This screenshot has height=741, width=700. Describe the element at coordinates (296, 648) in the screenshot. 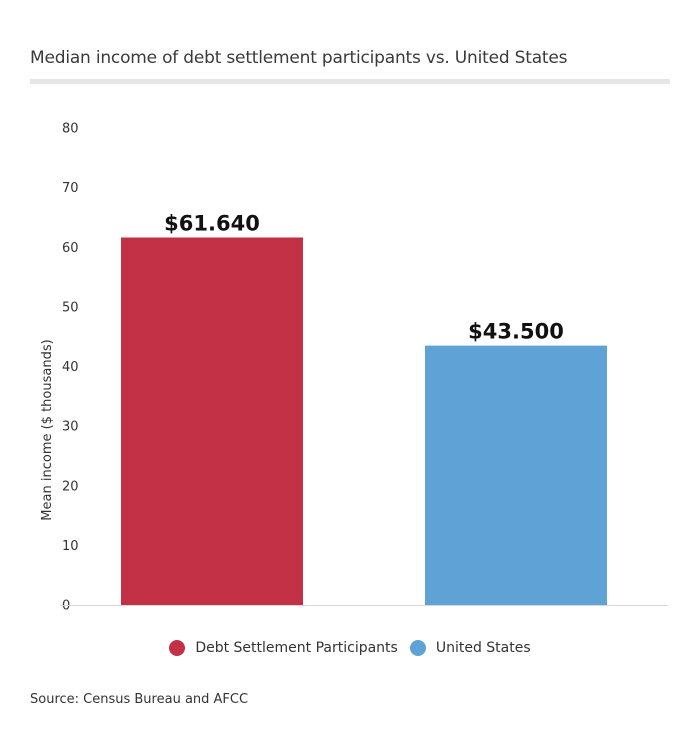

I see `legend-label-debt-settlement: Debt Settlement Participants` at that location.